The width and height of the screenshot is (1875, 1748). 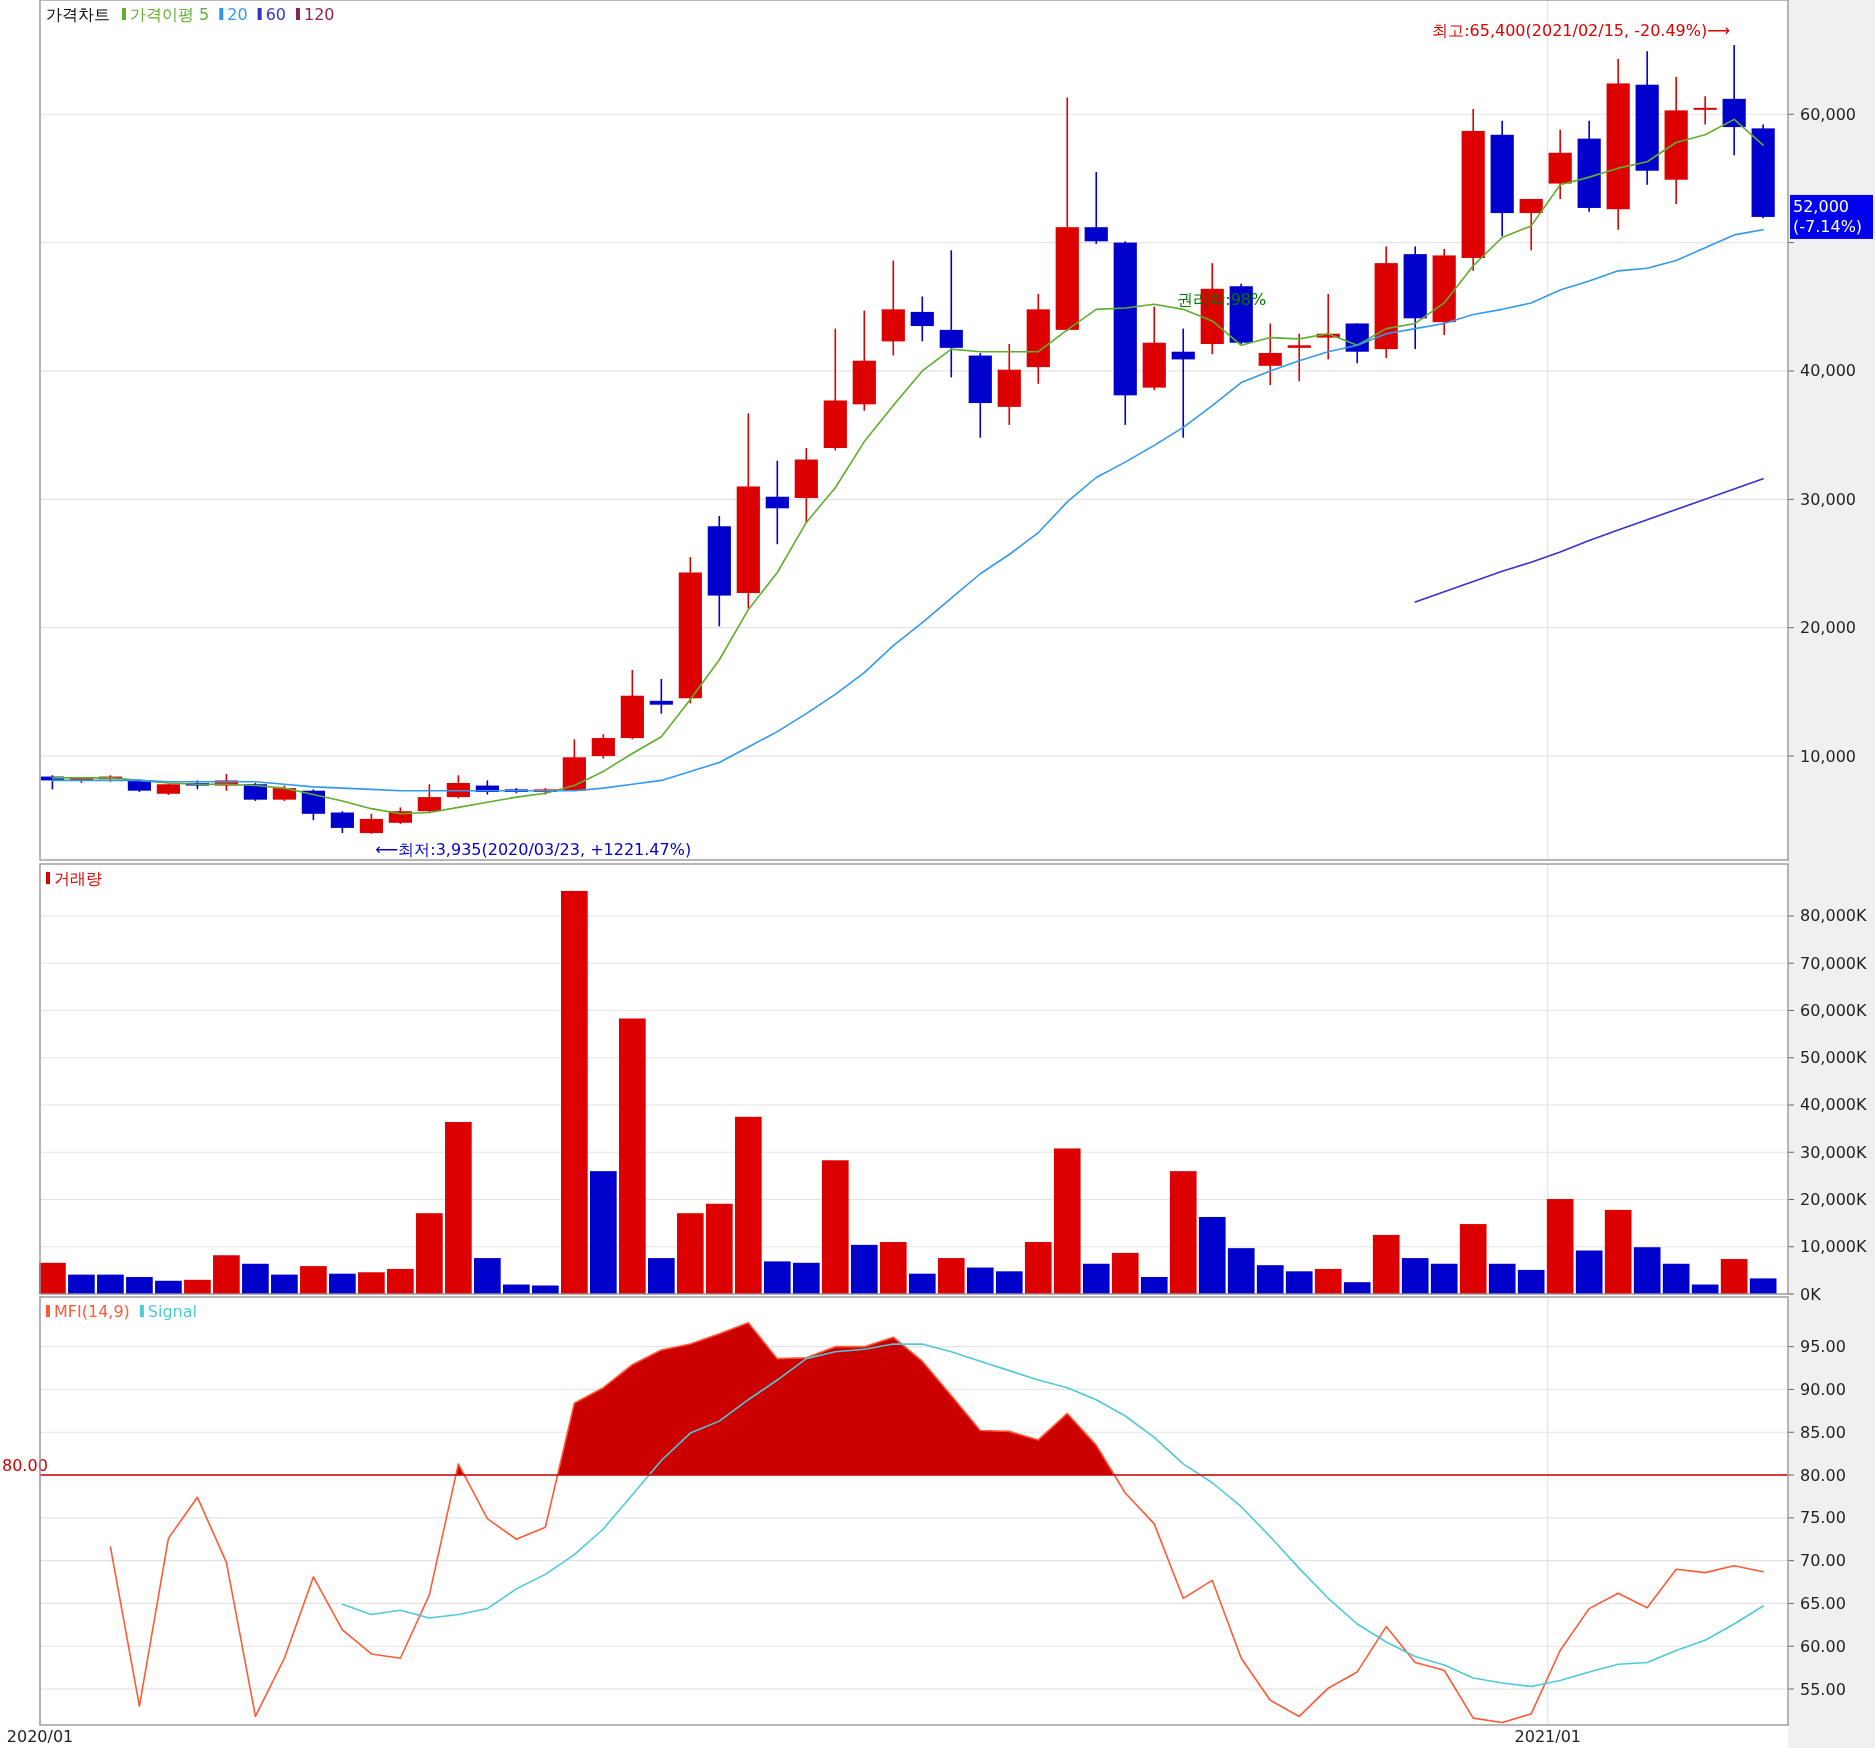 I want to click on y-tick-label: 30,000K, so click(x=1833, y=1152).